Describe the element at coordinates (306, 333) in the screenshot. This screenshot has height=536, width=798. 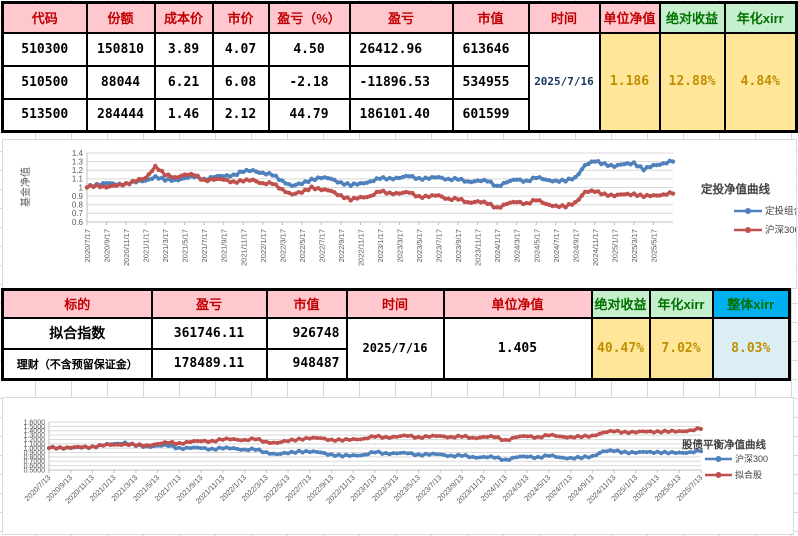
I see `t2-cell-mv: 926748` at that location.